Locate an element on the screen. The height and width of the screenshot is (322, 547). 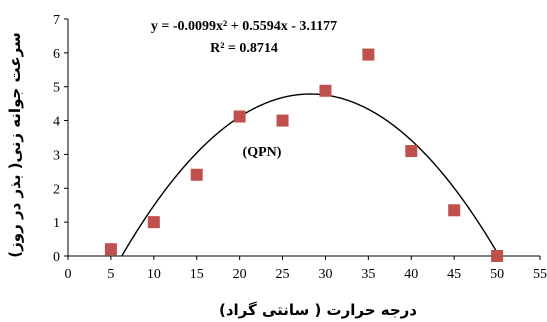
x-tick-label: 35 is located at coordinates (368, 274).